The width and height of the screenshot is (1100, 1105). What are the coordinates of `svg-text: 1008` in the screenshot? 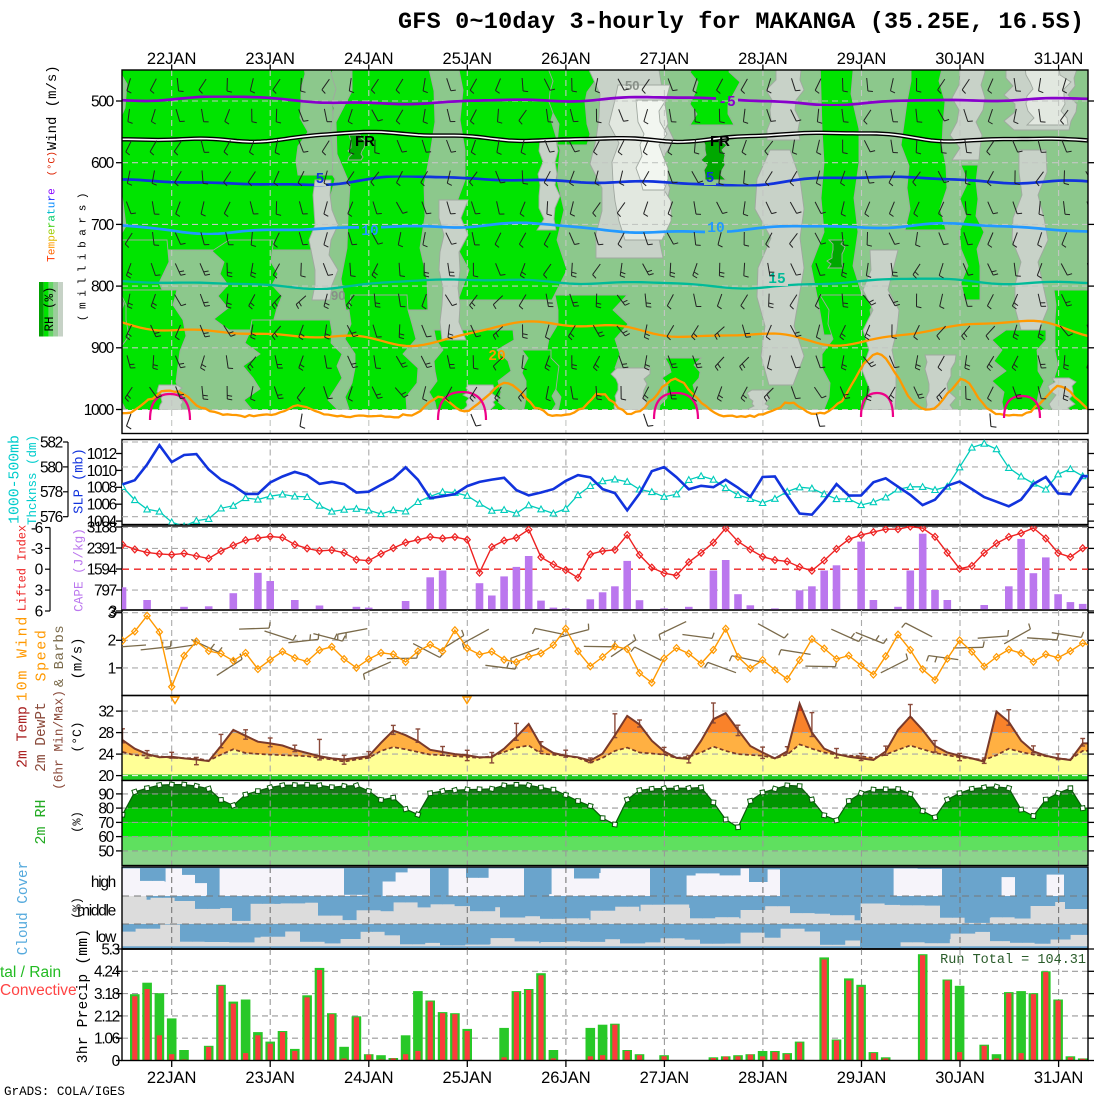 It's located at (102, 488).